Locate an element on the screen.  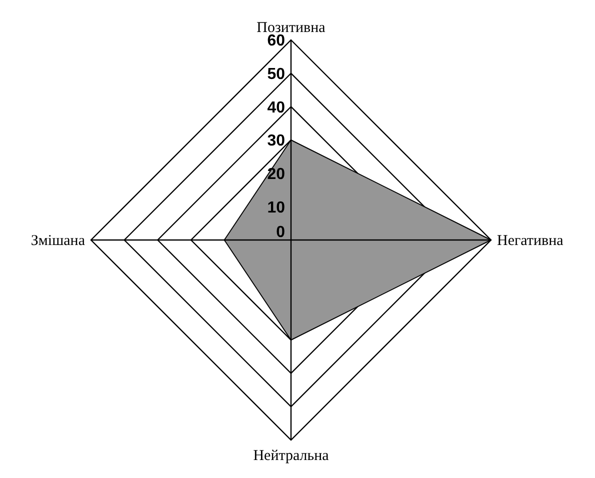
y-tick-label: 0 is located at coordinates (281, 232).